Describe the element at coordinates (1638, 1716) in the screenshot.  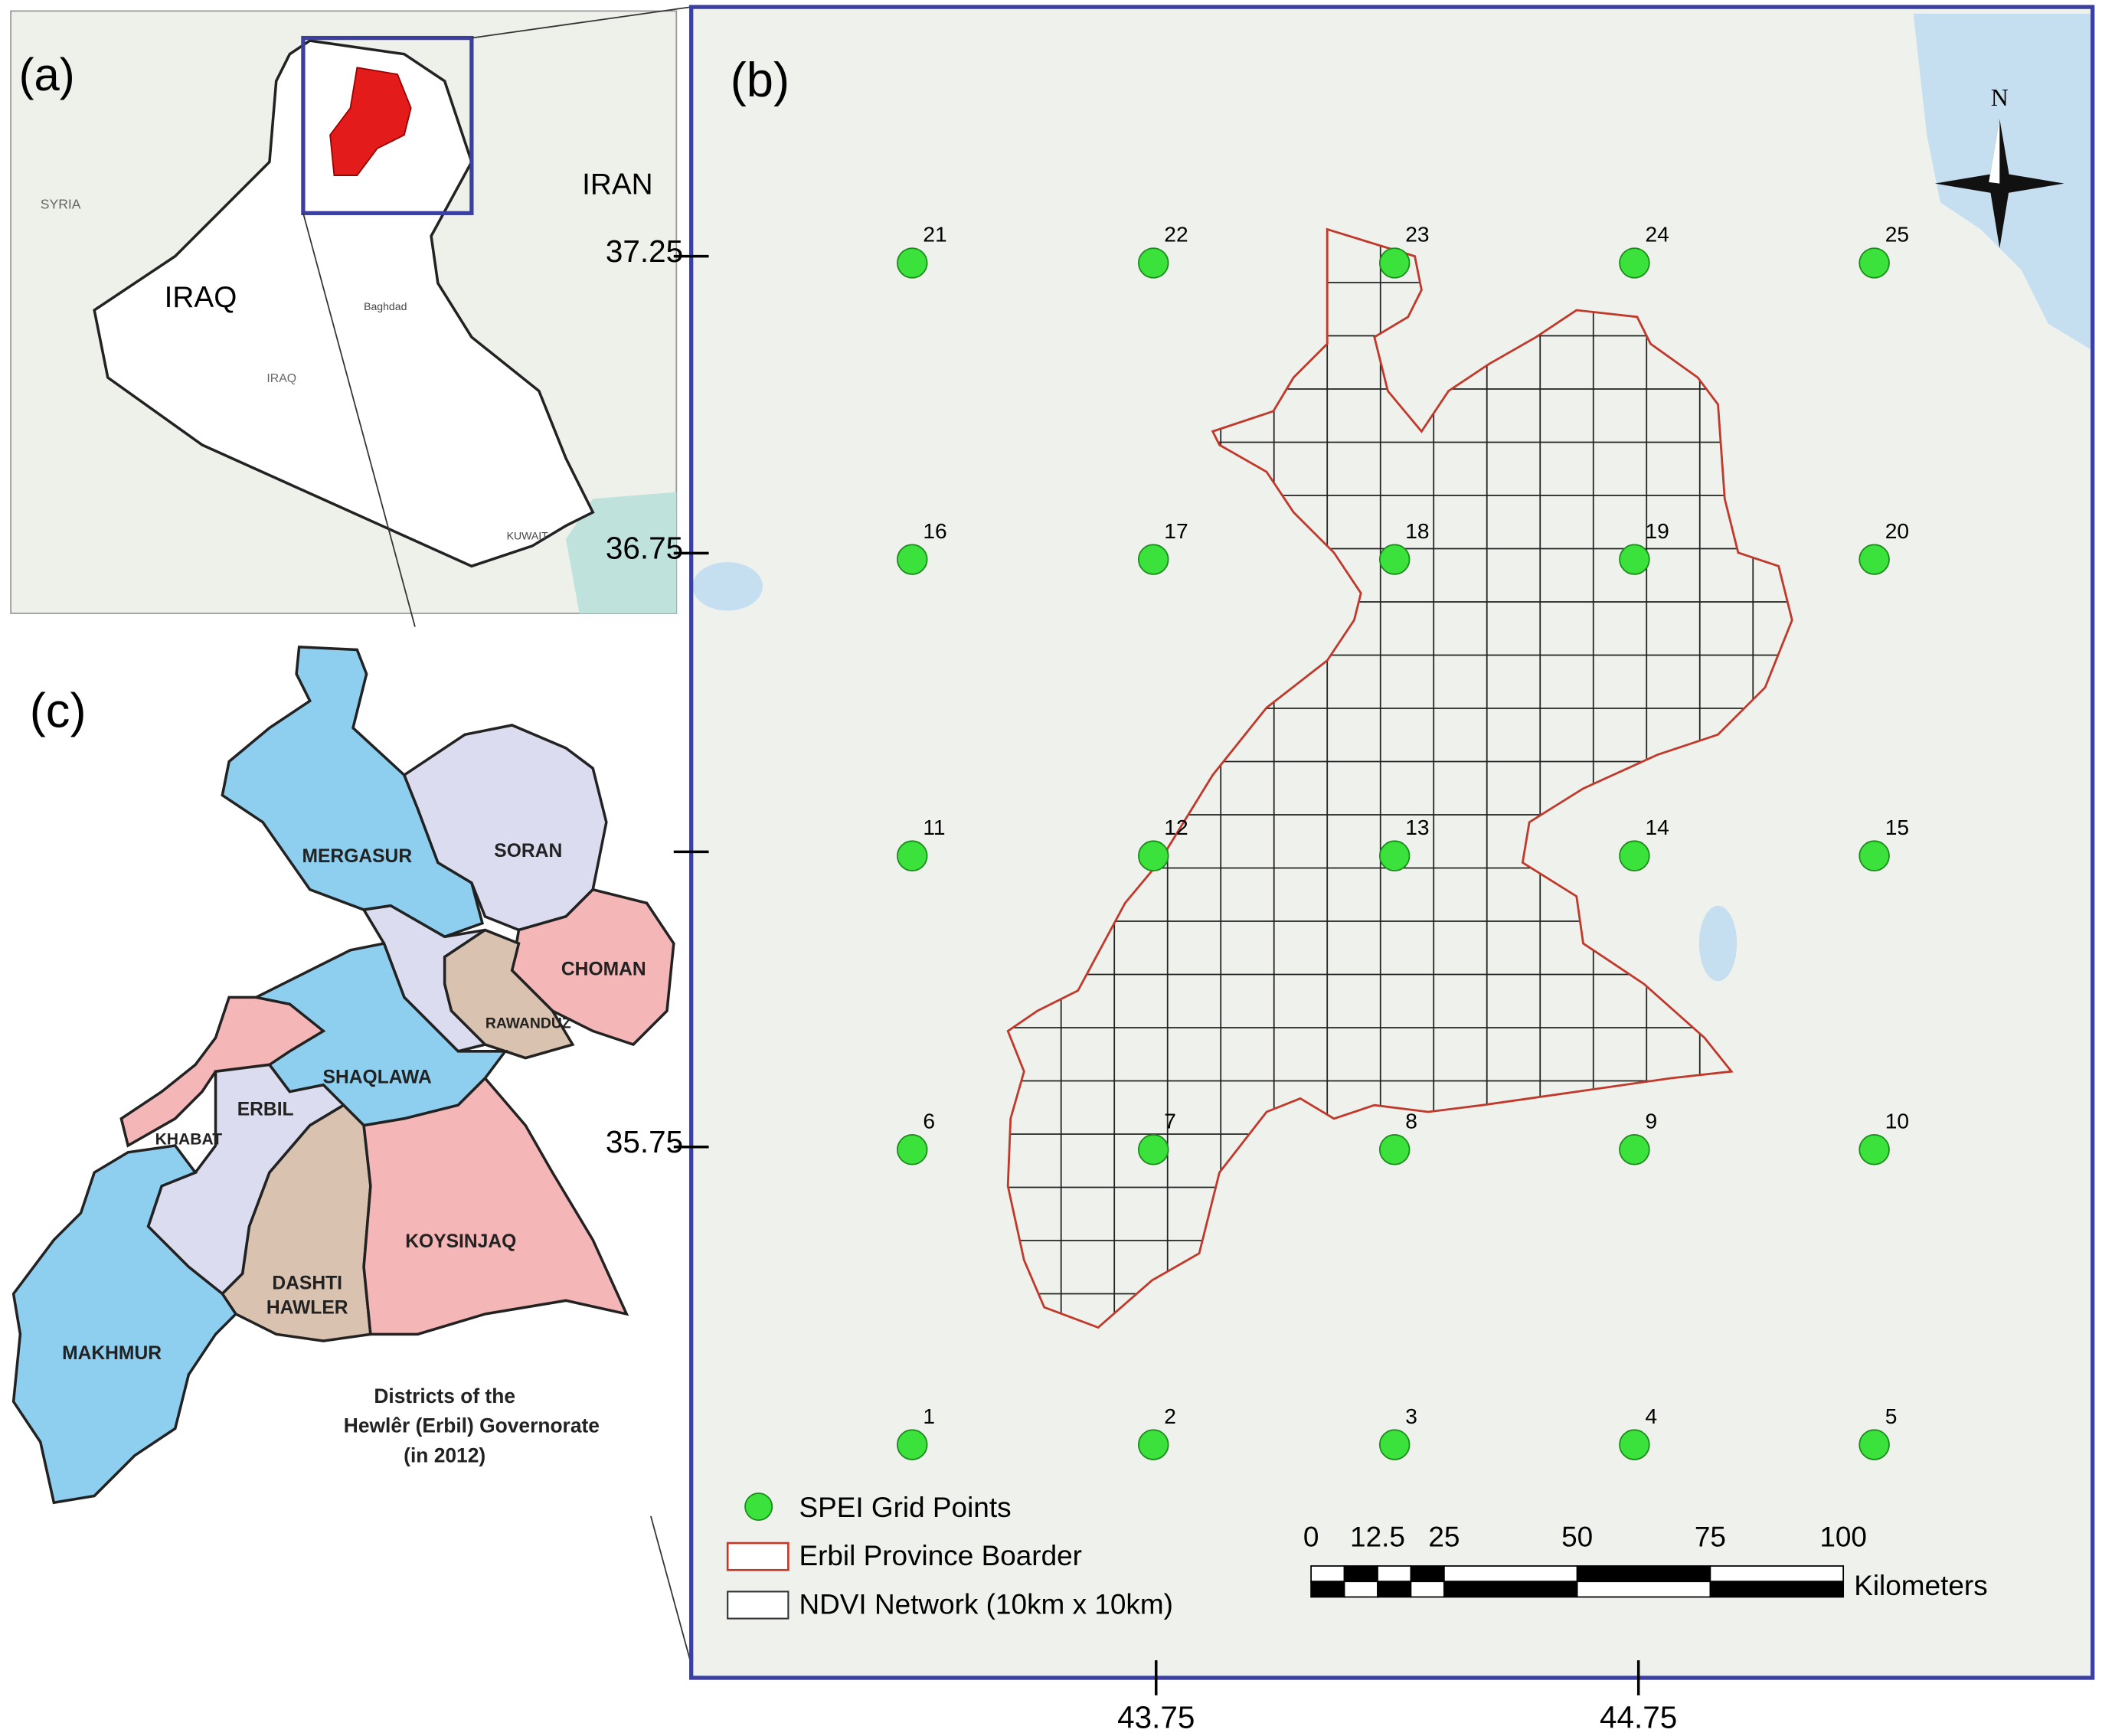
I see `lon-tick-label: 44.75` at that location.